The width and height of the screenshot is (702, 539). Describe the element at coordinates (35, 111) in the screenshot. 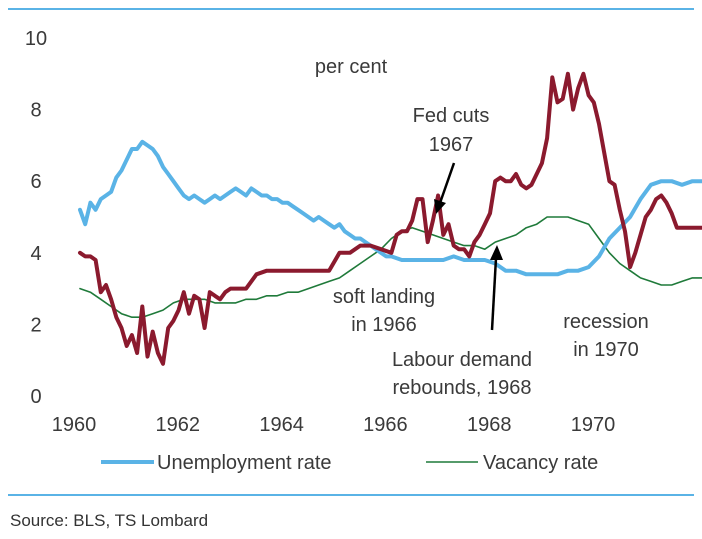

I see `y-tick-label: 8` at that location.